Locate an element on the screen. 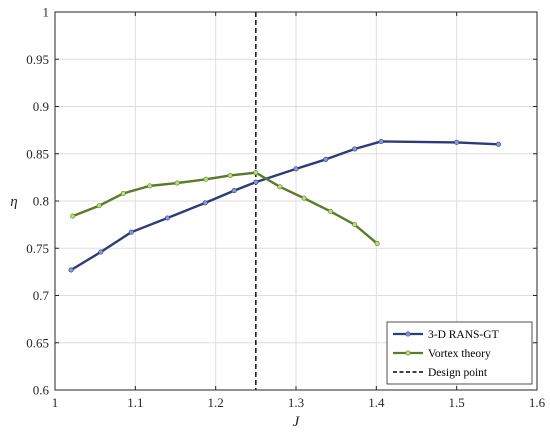 Image resolution: width=550 pixels, height=434 pixels. x-tick-label: 1 is located at coordinates (55, 402).